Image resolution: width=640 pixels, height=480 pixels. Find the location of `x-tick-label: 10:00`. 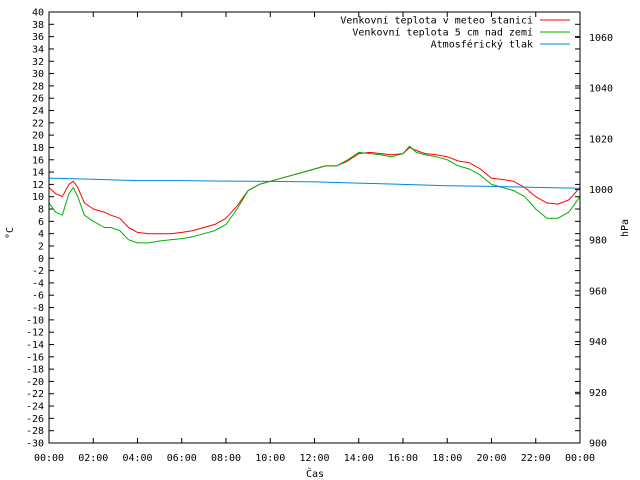

x-tick-label: 10:00 is located at coordinates (270, 458).